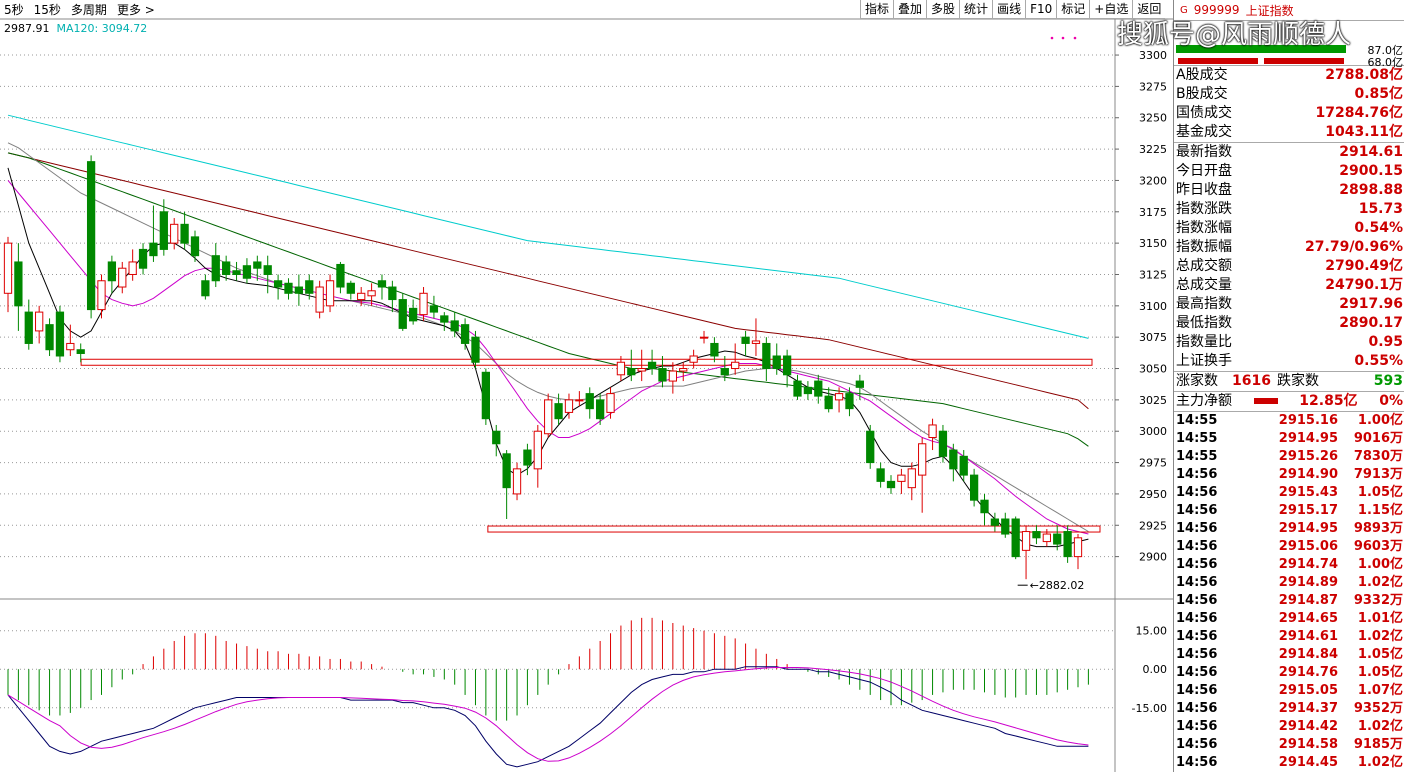  Describe the element at coordinates (1153, 180) in the screenshot. I see `y-tick-label: 3200` at that location.